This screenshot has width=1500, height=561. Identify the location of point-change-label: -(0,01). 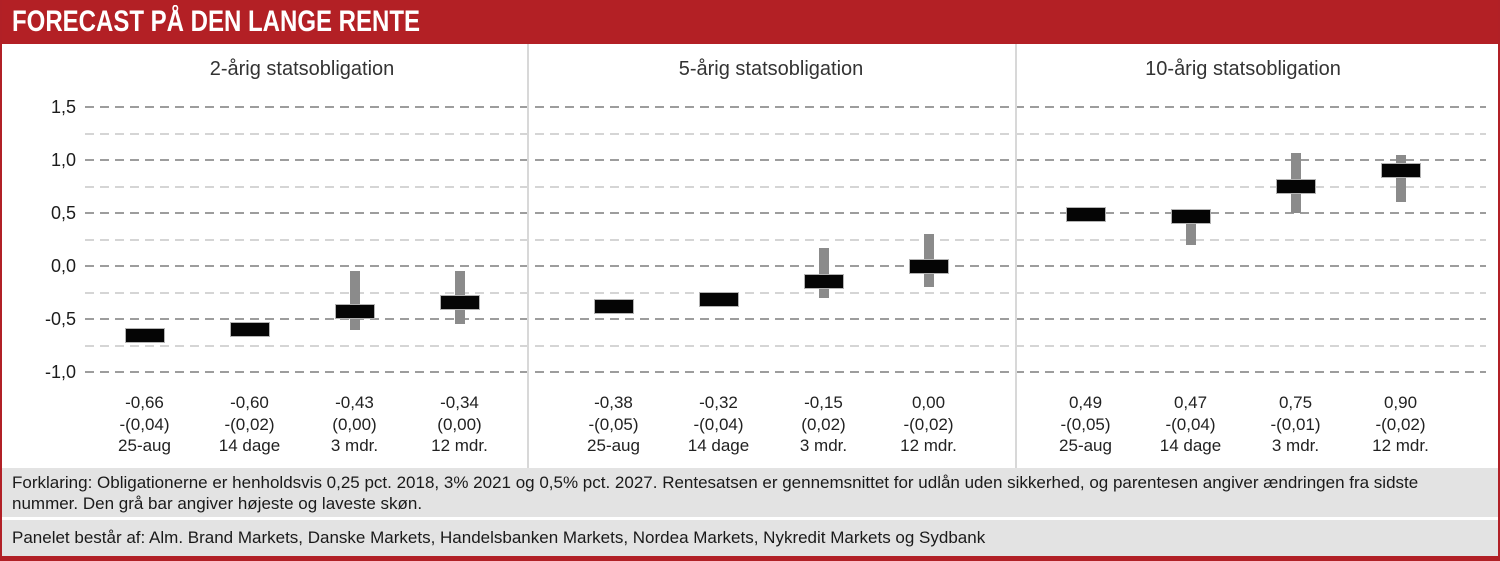
(1295, 424).